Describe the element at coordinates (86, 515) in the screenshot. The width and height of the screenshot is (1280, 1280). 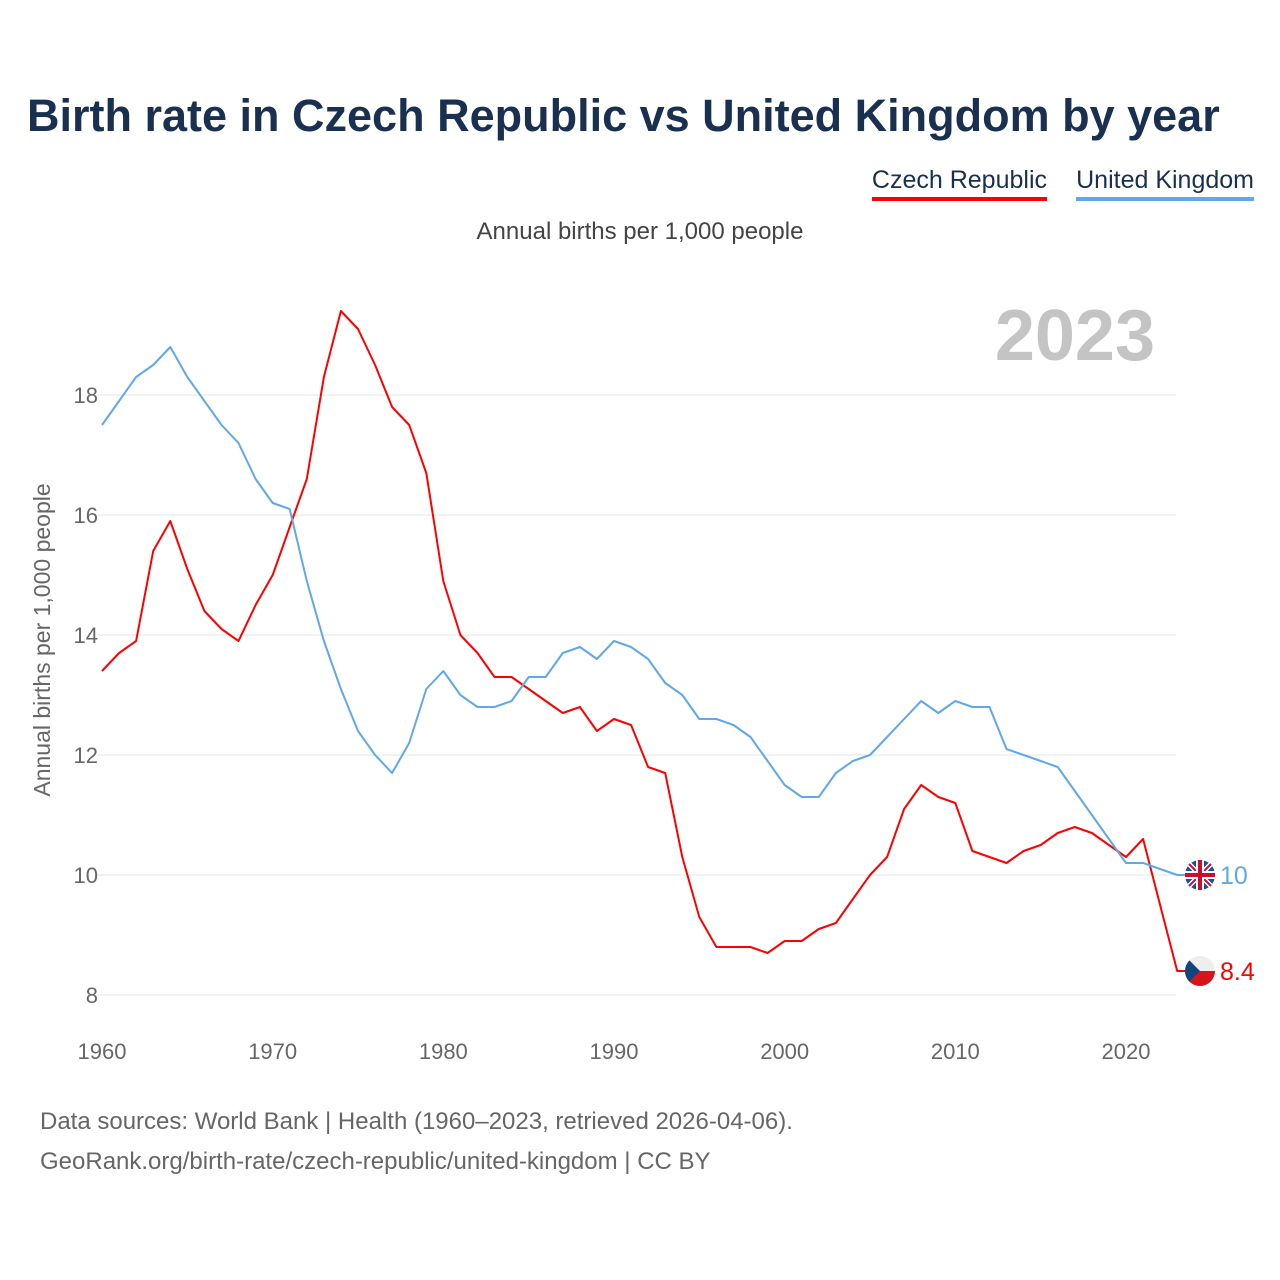
I see `y-tick-label: 16` at that location.